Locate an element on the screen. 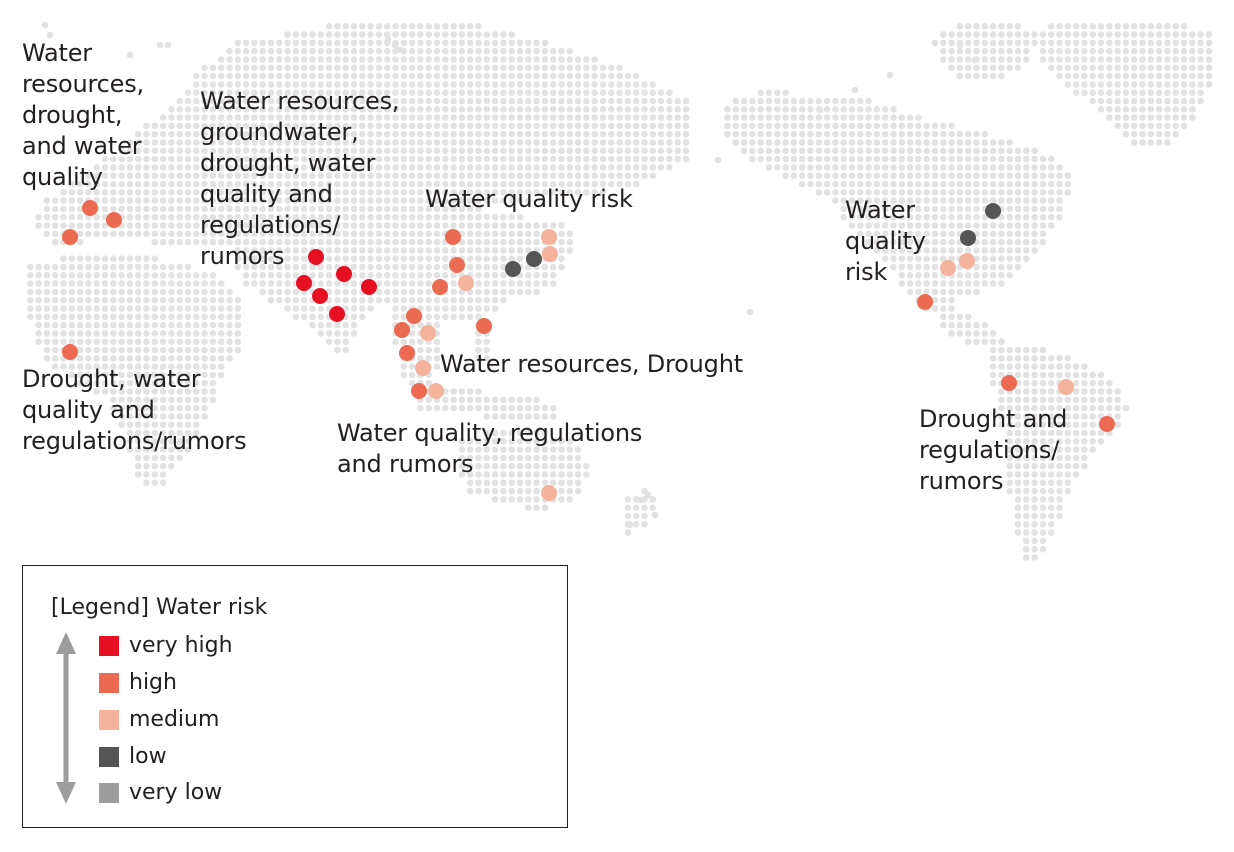  legend-title: [Legend] Water risk is located at coordinates (159, 607).